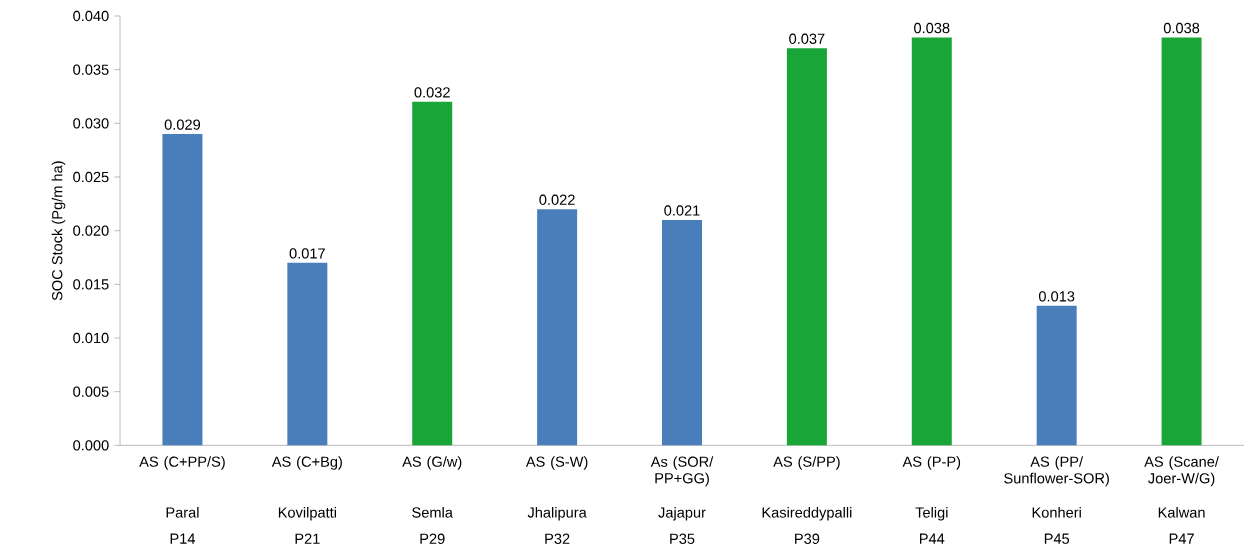  What do you see at coordinates (182, 463) in the screenshot?
I see `x-tick-label: AS (C+PP/S)` at bounding box center [182, 463].